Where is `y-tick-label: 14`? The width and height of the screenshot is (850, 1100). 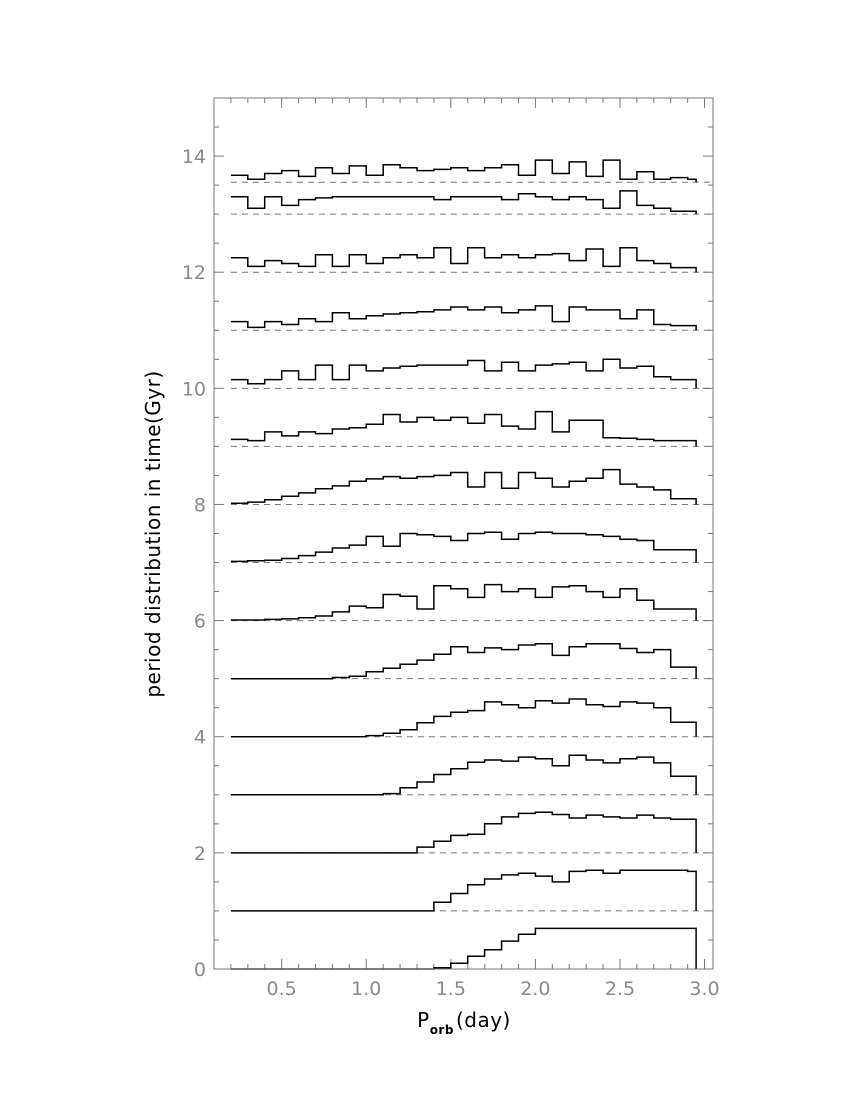
y-tick-label: 14 is located at coordinates (194, 157).